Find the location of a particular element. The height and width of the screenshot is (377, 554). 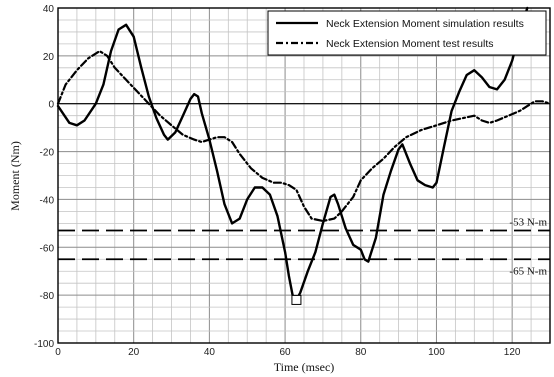

x-tick-label: 80 is located at coordinates (361, 352).